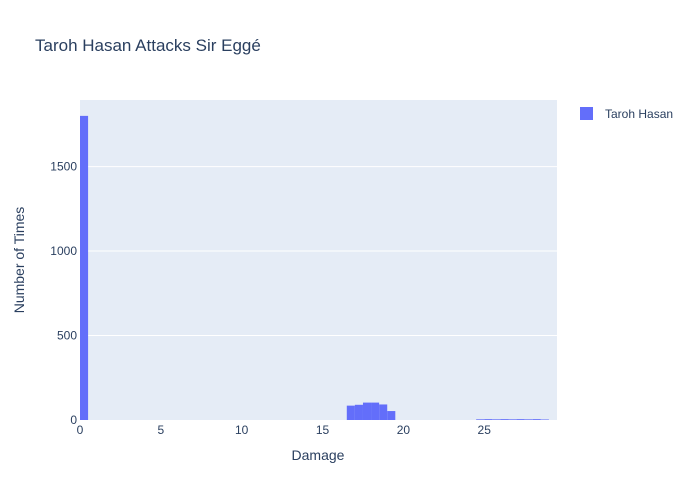 The image size is (700, 500). What do you see at coordinates (63, 167) in the screenshot?
I see `y-tick-label: 1500` at bounding box center [63, 167].